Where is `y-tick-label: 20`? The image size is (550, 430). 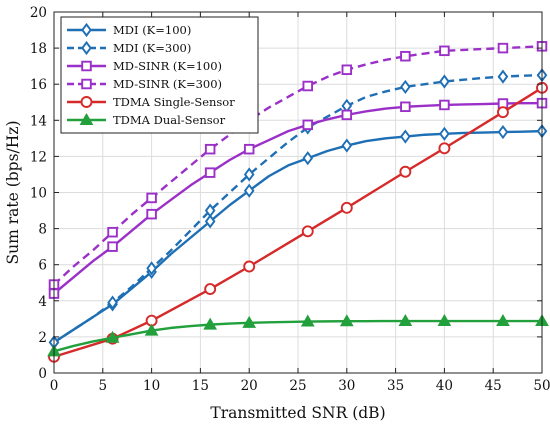 y-tick-label: 20 is located at coordinates (38, 13).